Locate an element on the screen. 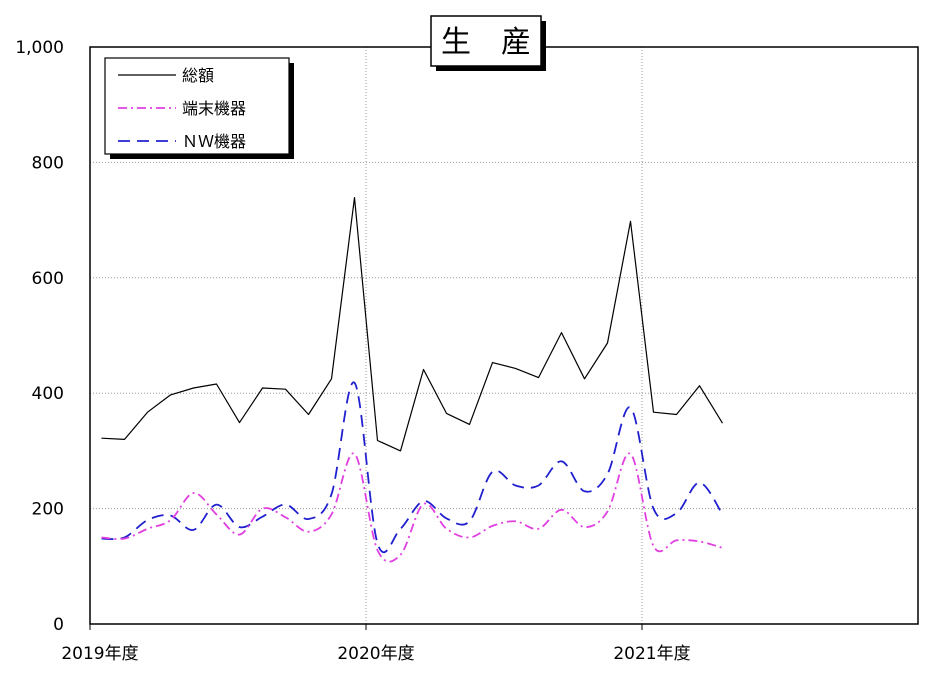 The image size is (950, 678). legend-label-2: ＮＷ機器 is located at coordinates (214, 141).